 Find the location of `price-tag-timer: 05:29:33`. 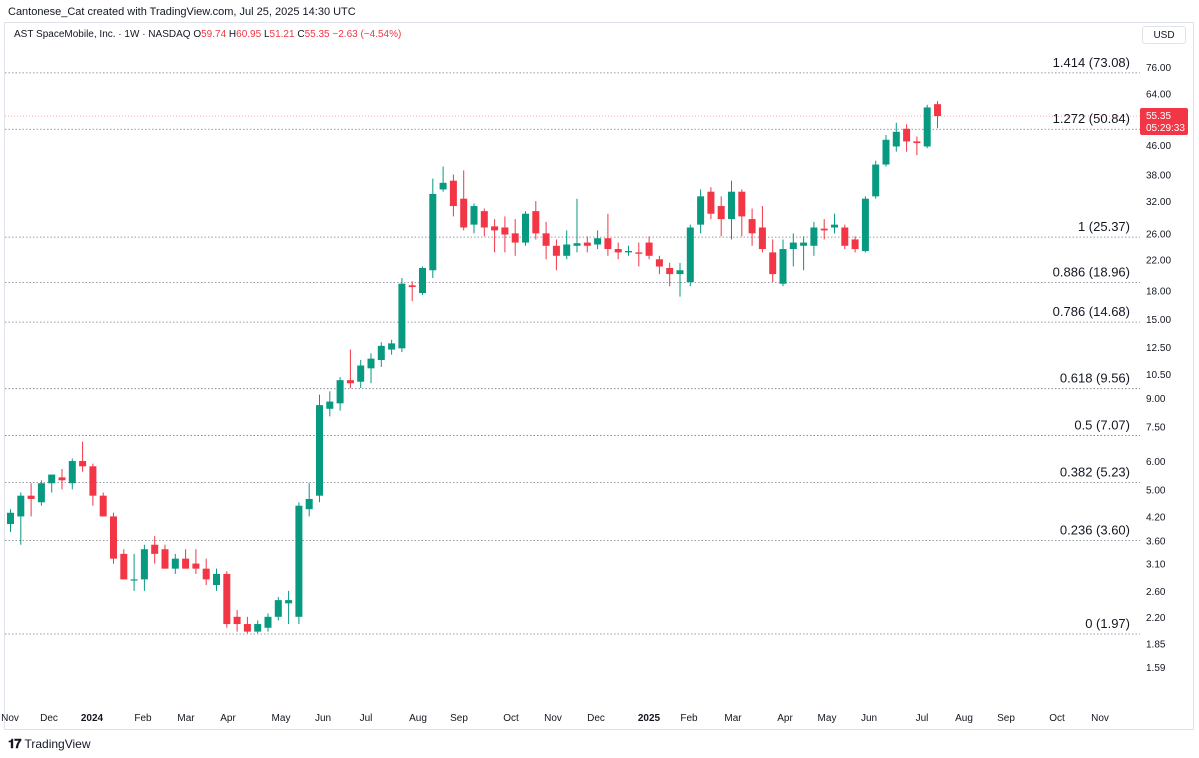

price-tag-timer: 05:29:33 is located at coordinates (1165, 128).